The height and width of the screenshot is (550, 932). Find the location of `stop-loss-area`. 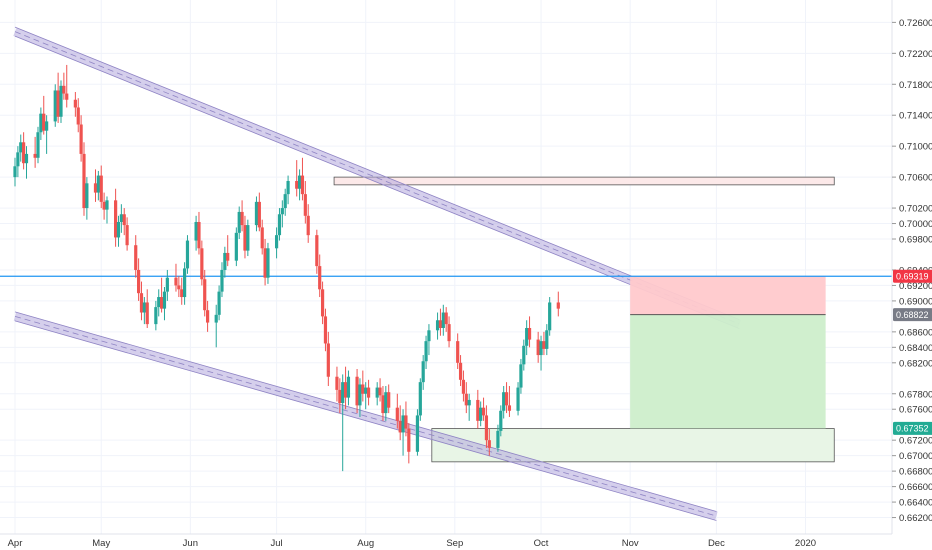

stop-loss-area is located at coordinates (728, 295).